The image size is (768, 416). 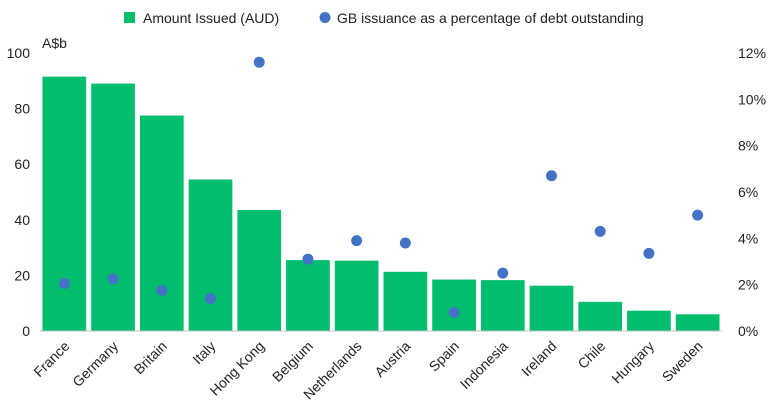 I want to click on legend-swatch-amount, so click(x=129, y=17).